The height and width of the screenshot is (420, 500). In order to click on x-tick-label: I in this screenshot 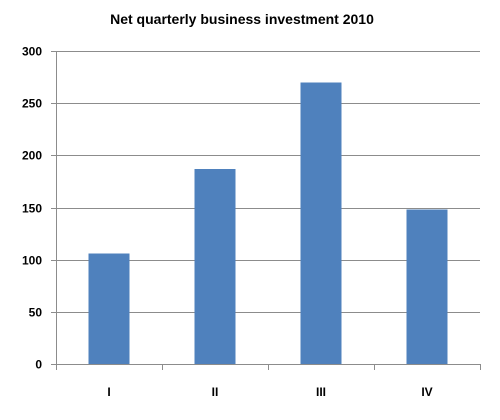, I will do `click(108, 392)`.